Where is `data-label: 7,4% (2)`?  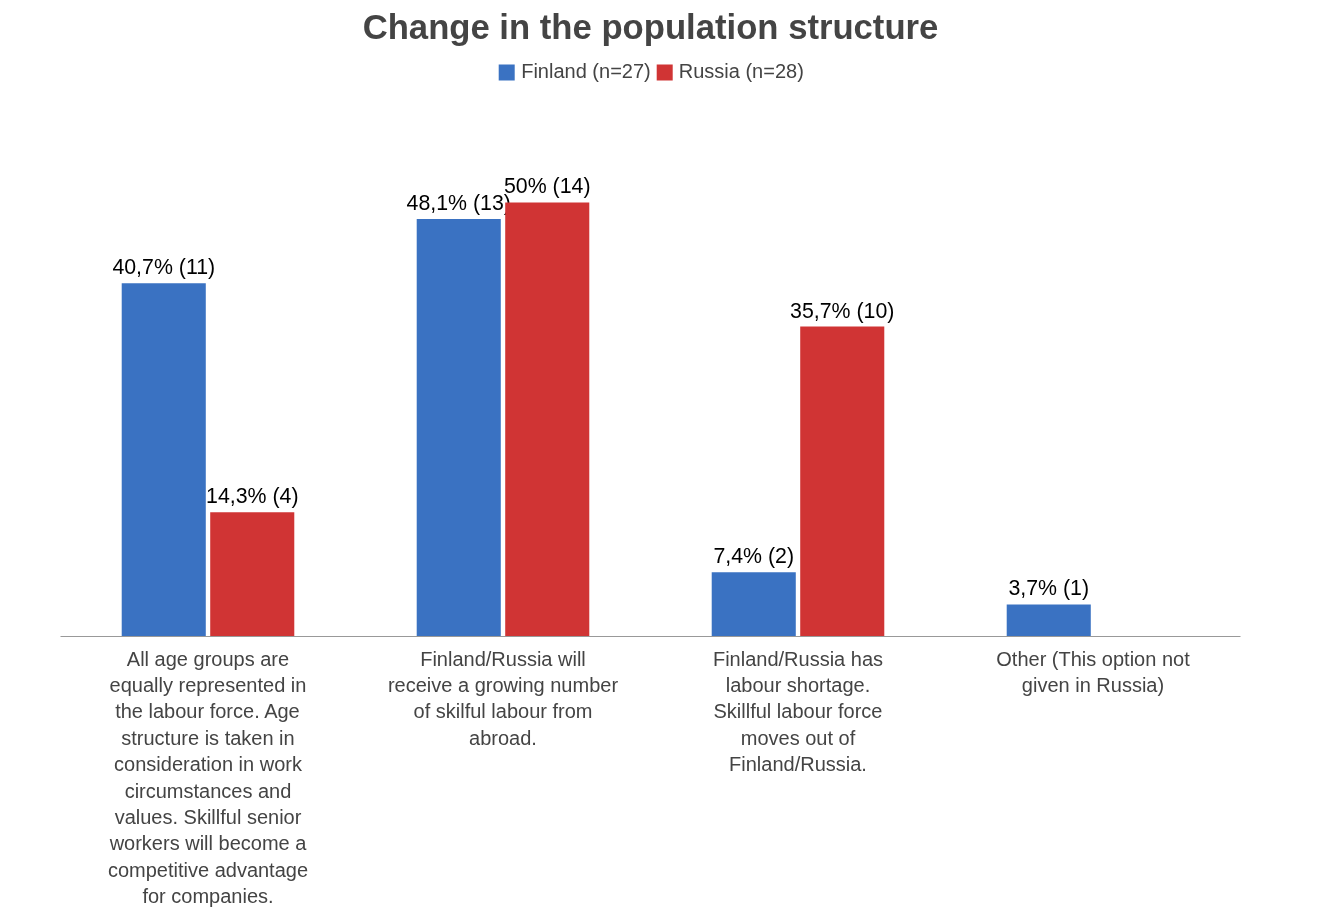 data-label: 7,4% (2) is located at coordinates (754, 556).